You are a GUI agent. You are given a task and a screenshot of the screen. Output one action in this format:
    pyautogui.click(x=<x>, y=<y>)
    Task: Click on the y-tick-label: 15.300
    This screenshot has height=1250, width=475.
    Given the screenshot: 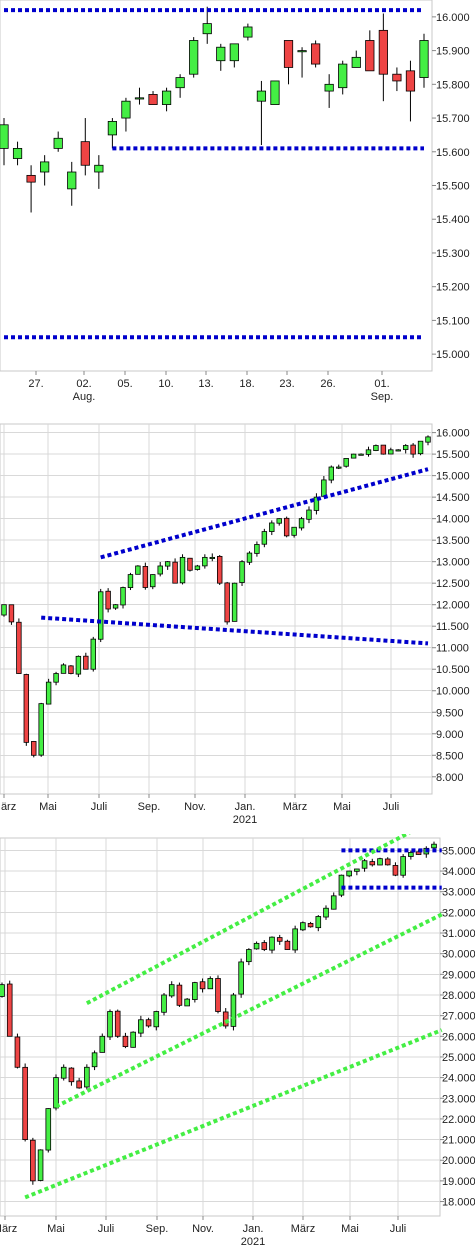 What is the action you would take?
    pyautogui.click(x=453, y=254)
    